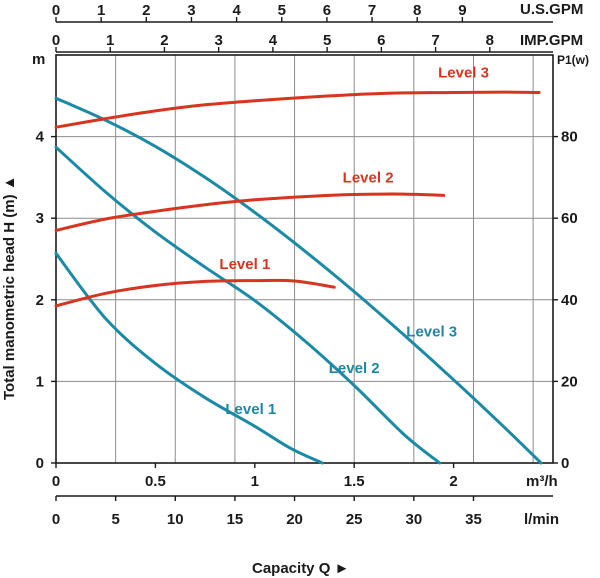 The height and width of the screenshot is (578, 600). Describe the element at coordinates (300, 568) in the screenshot. I see `x-axis-title: Capacity Q ►` at that location.